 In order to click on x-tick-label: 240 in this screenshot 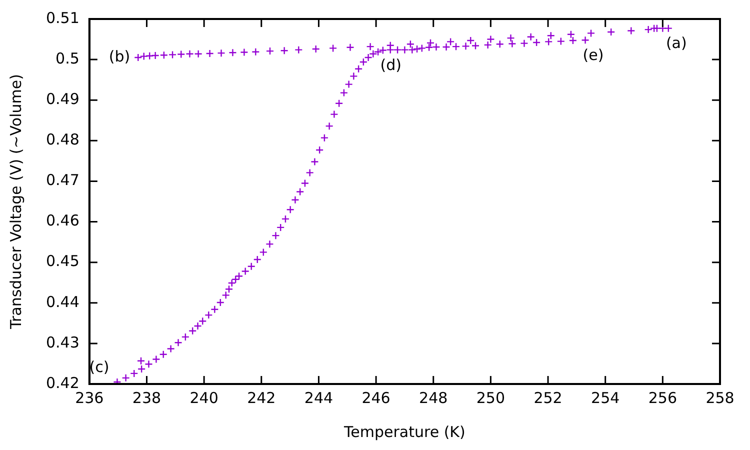, I will do `click(204, 397)`.